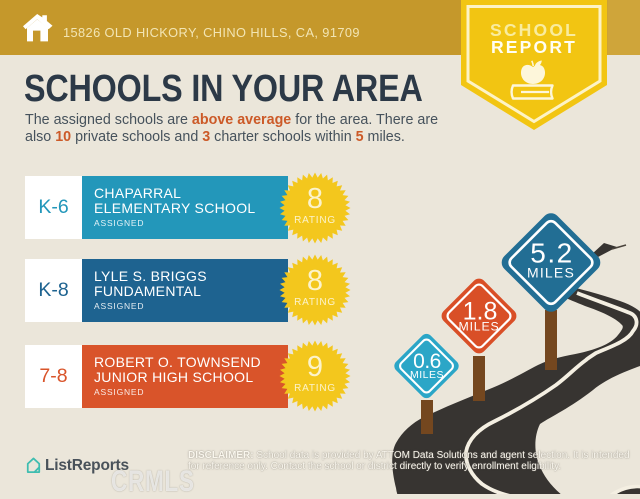  Describe the element at coordinates (427, 361) in the screenshot. I see `svg-text: 0.6` at that location.